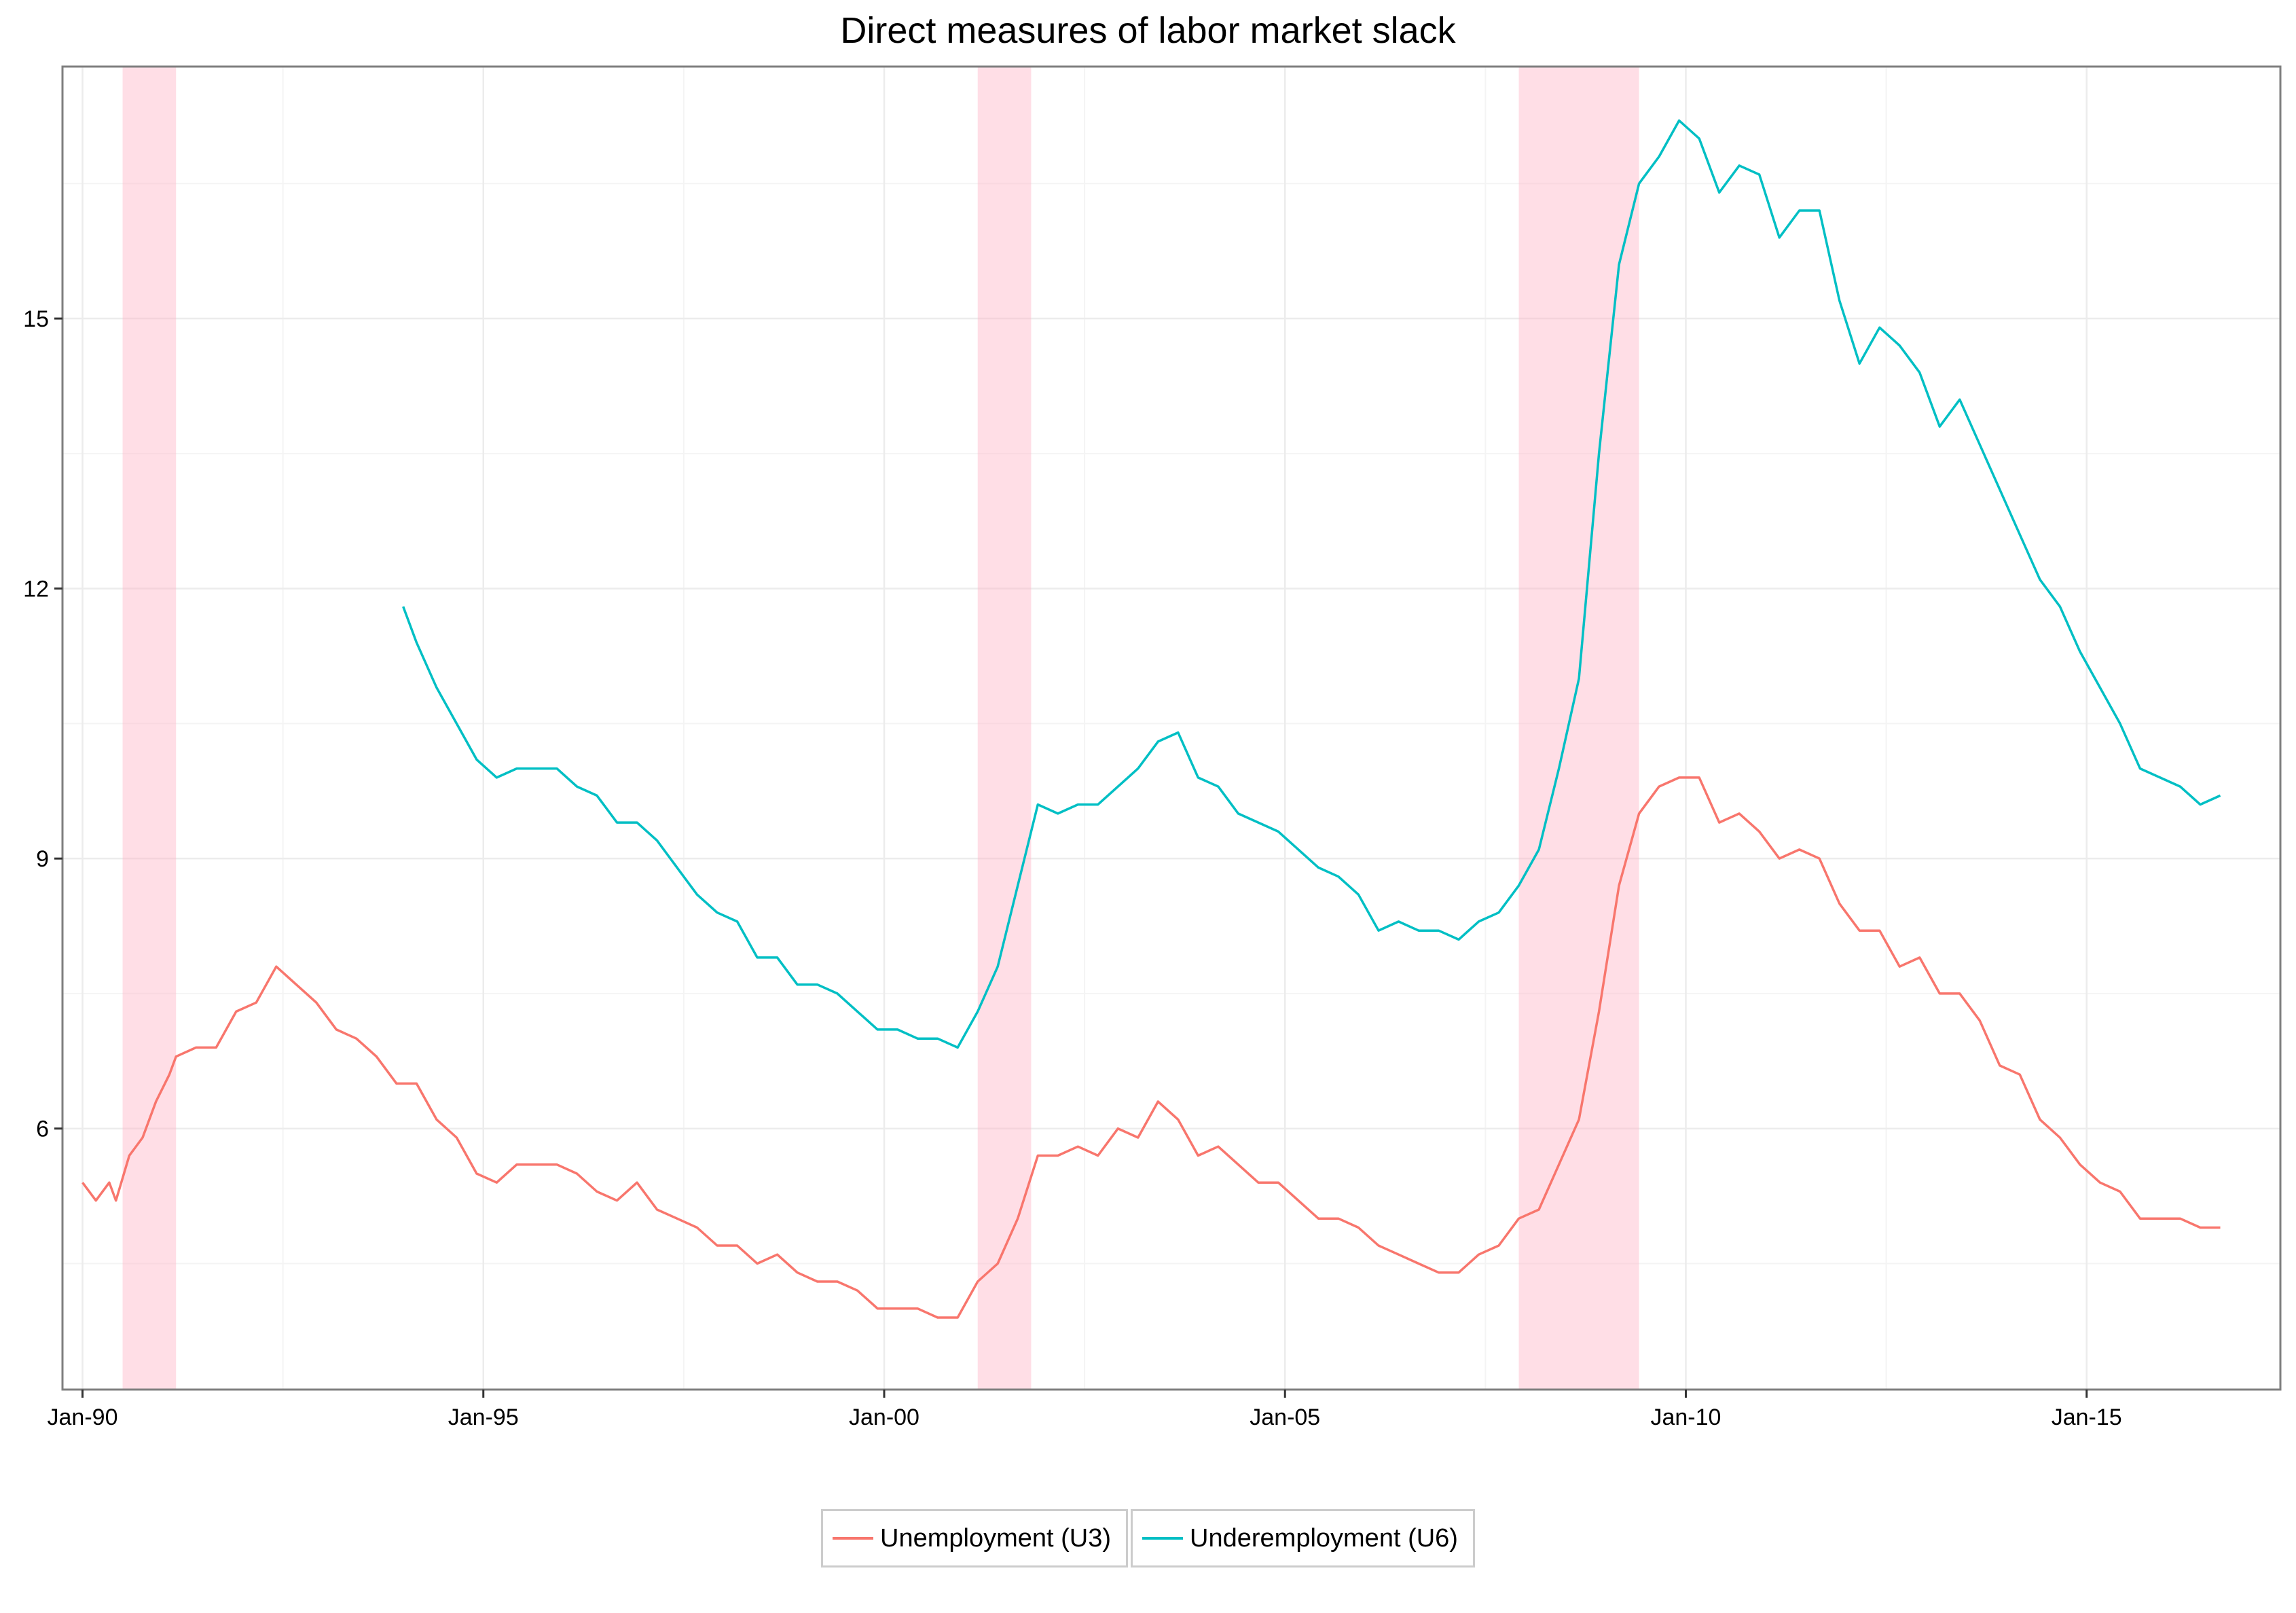 The height and width of the screenshot is (1613, 2296). Describe the element at coordinates (884, 1417) in the screenshot. I see `x-tick-label: Jan-00` at that location.